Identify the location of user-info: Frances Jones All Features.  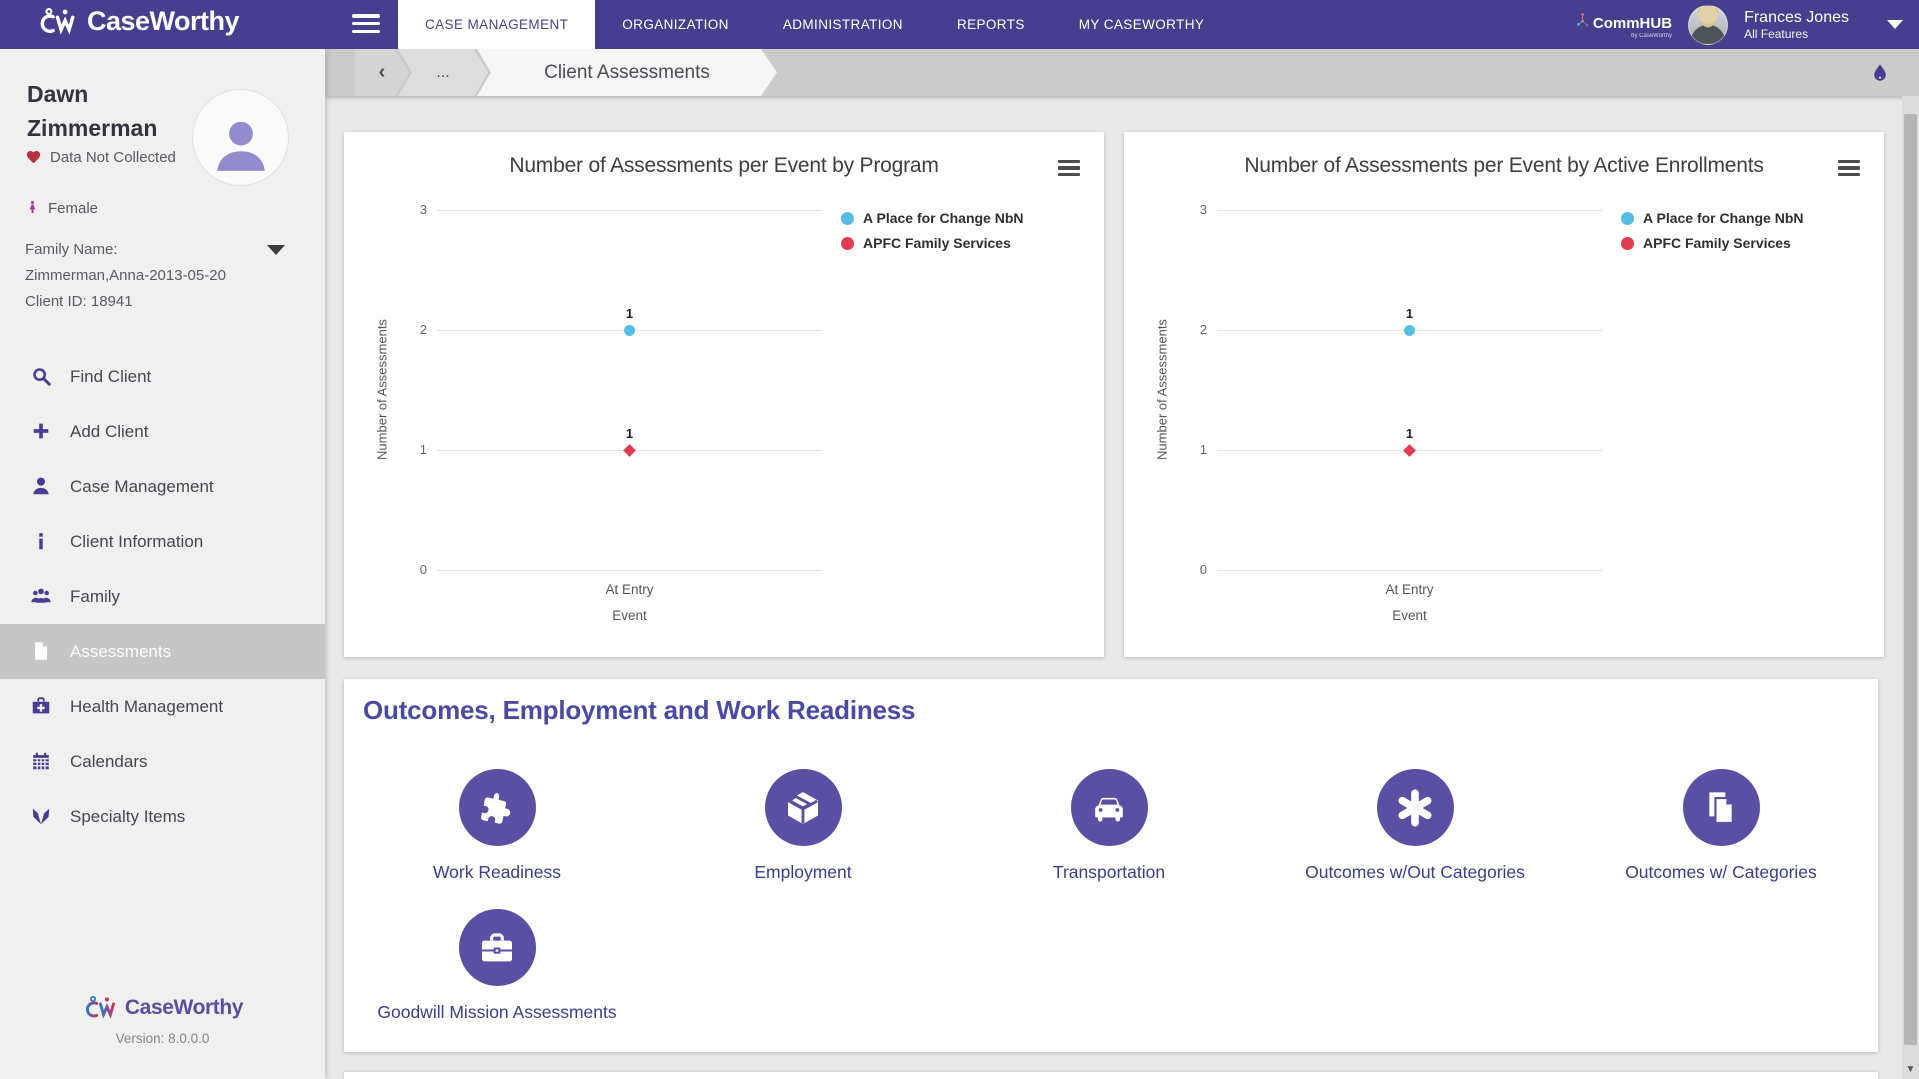
(1796, 25).